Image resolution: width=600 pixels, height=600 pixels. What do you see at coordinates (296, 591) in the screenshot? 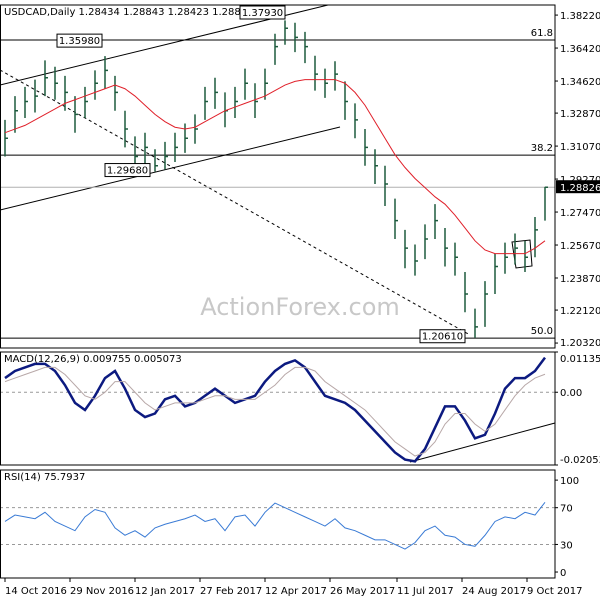
I see `x-tick-label: 12 Apr 2017` at bounding box center [296, 591].